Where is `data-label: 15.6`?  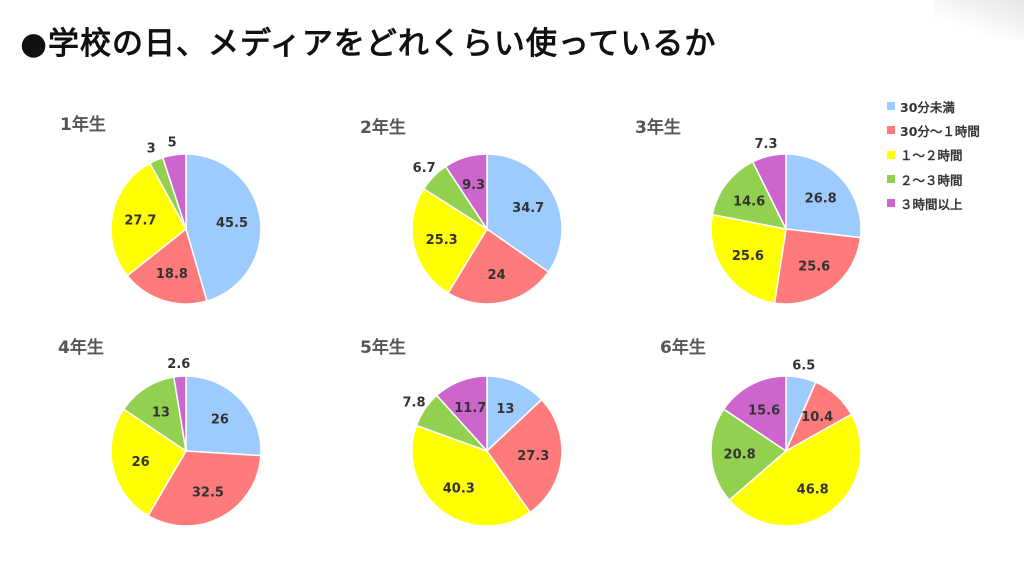 data-label: 15.6 is located at coordinates (764, 411).